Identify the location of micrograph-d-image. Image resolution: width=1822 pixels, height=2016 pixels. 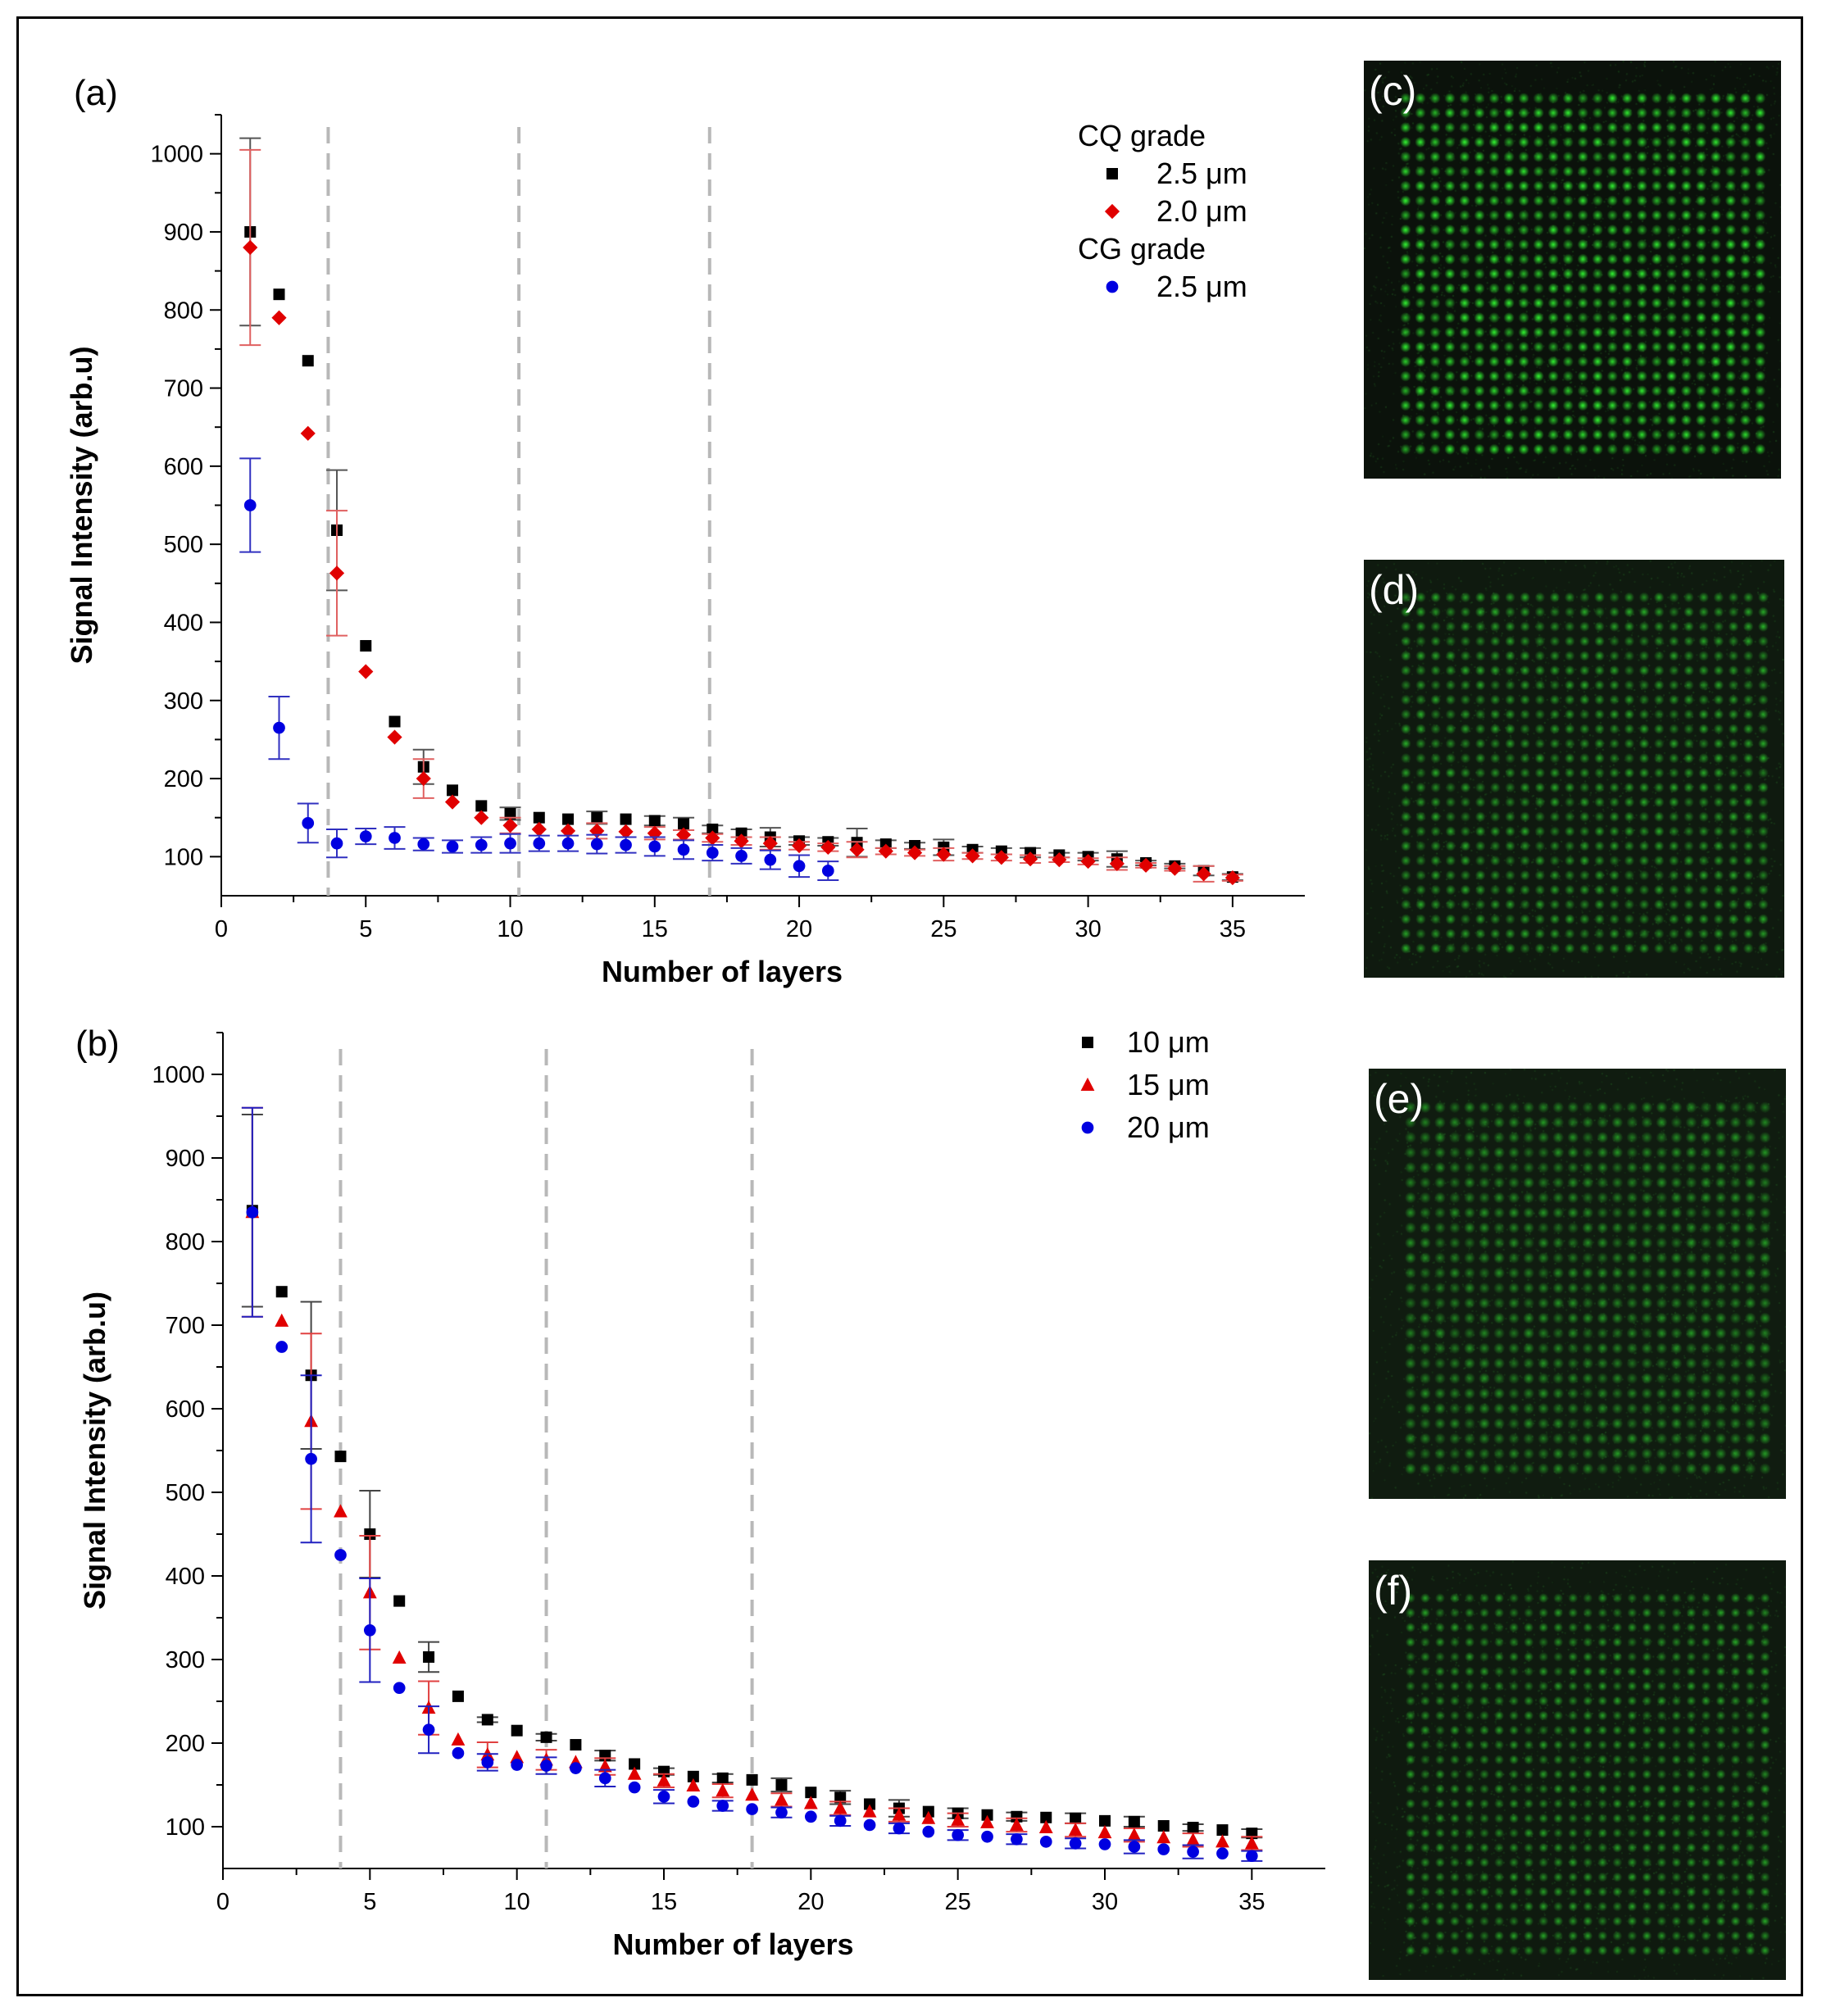
(1574, 769).